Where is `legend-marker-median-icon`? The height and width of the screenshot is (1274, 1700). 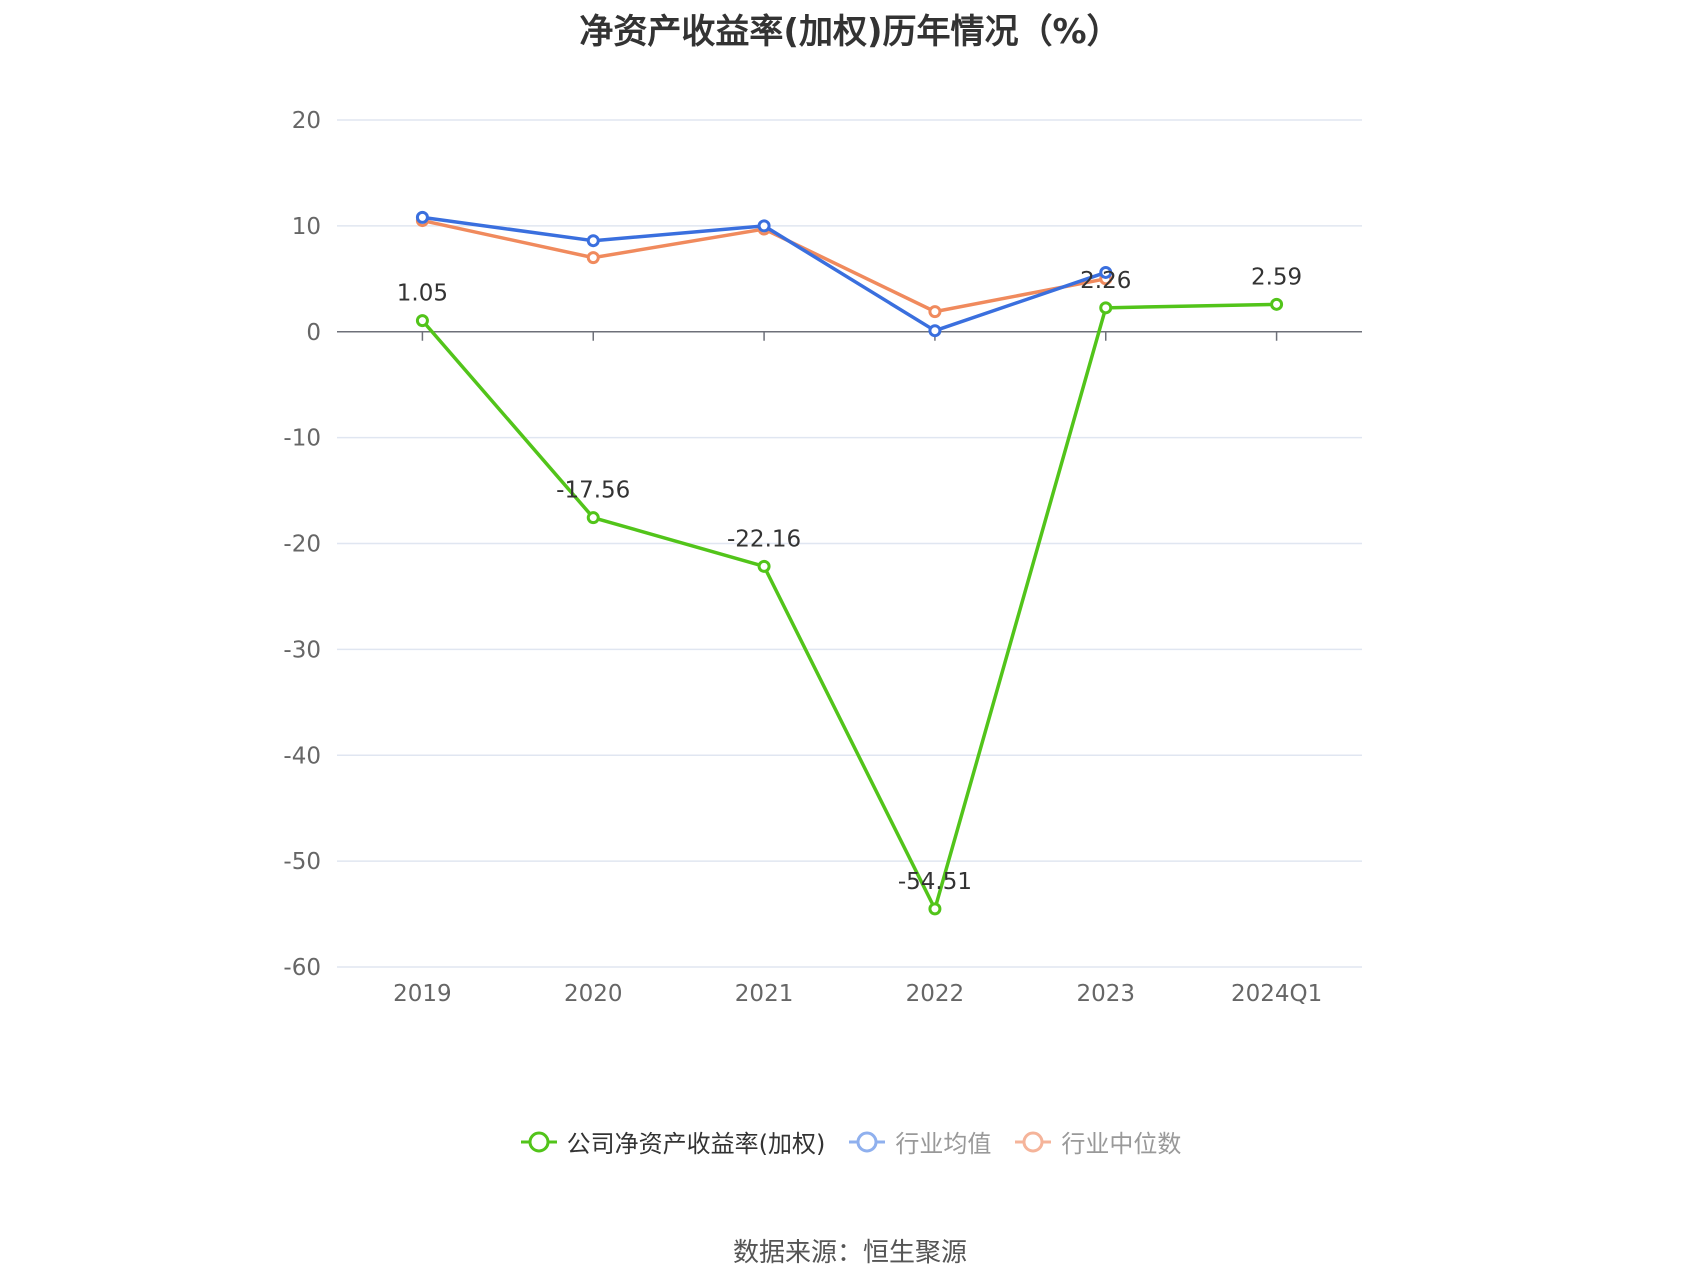
legend-marker-median-icon is located at coordinates (1033, 1141).